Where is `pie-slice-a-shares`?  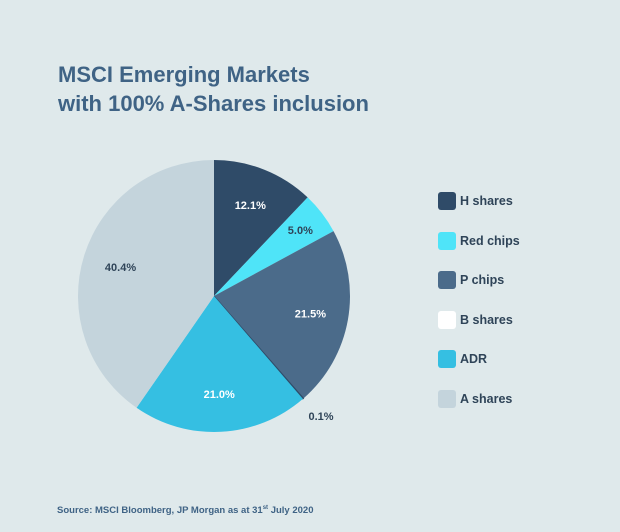
pie-slice-a-shares is located at coordinates (146, 284).